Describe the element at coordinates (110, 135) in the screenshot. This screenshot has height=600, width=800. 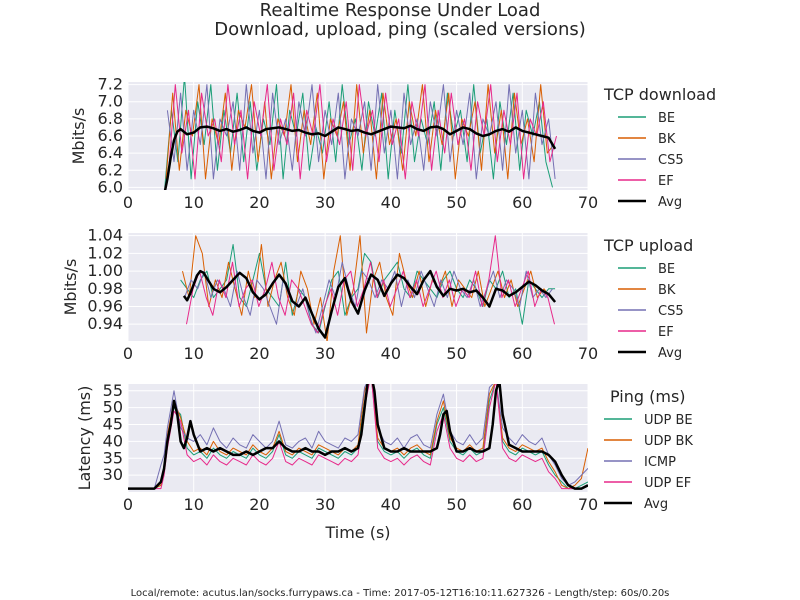
I see `y-tick-label: 6.6` at that location.